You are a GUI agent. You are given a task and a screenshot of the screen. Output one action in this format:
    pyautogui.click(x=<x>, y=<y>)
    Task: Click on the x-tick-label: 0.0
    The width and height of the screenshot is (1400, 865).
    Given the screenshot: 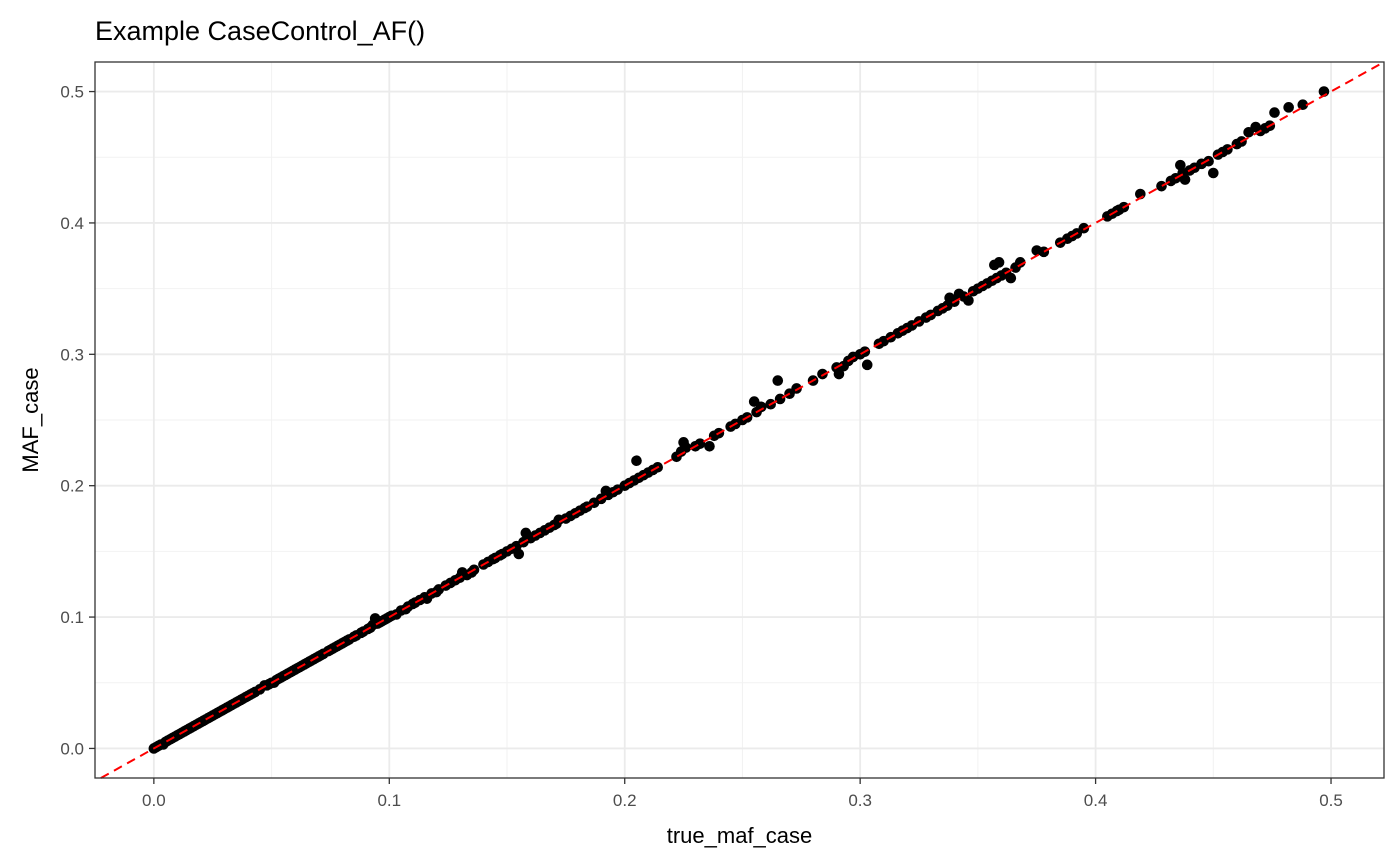 What is the action you would take?
    pyautogui.click(x=154, y=800)
    